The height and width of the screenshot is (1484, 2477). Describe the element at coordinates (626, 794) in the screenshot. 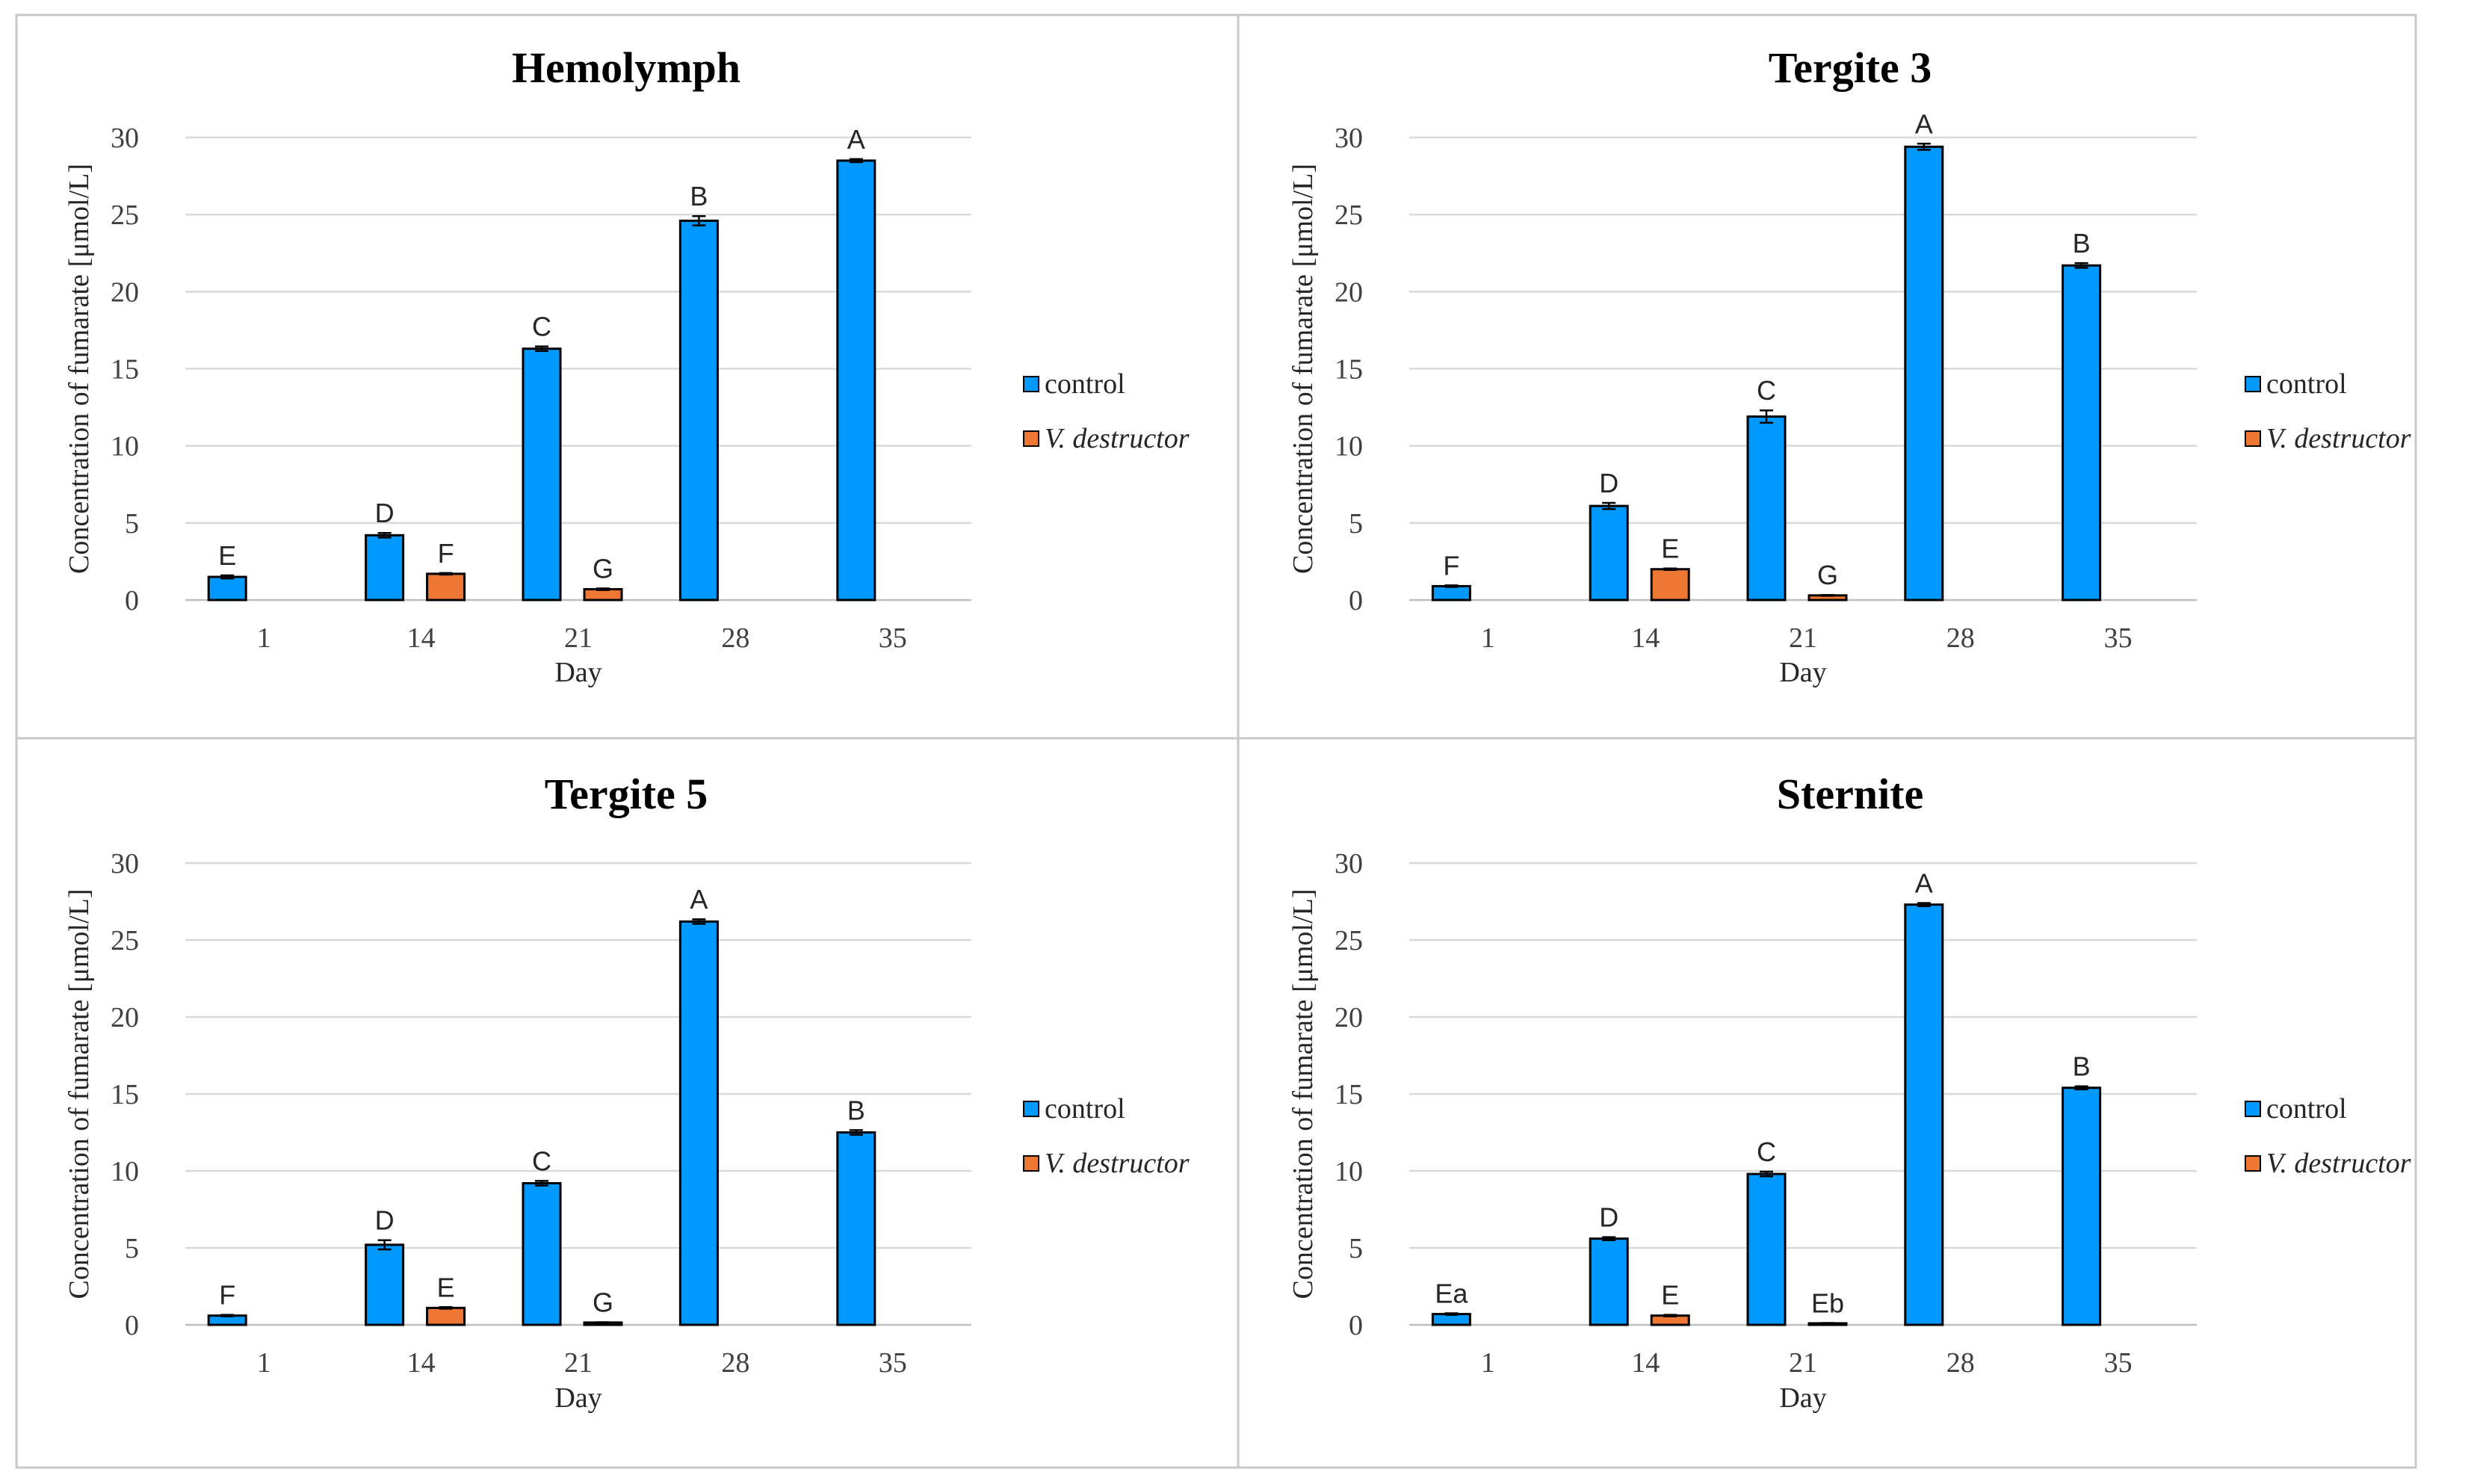

I see `chart-title: Tergite 5` at that location.